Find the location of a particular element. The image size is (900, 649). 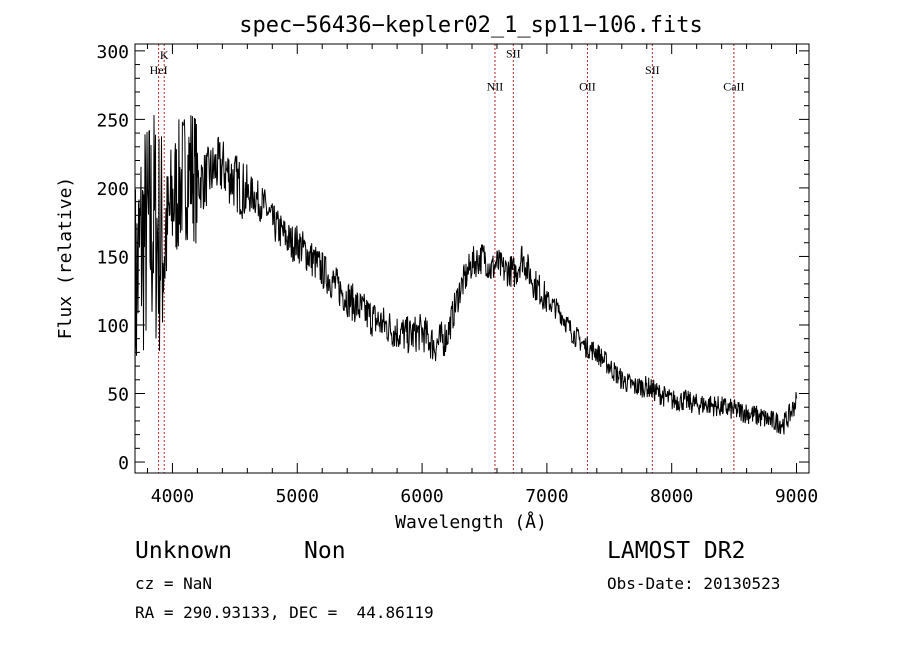

object-name: Unknown is located at coordinates (183, 551).